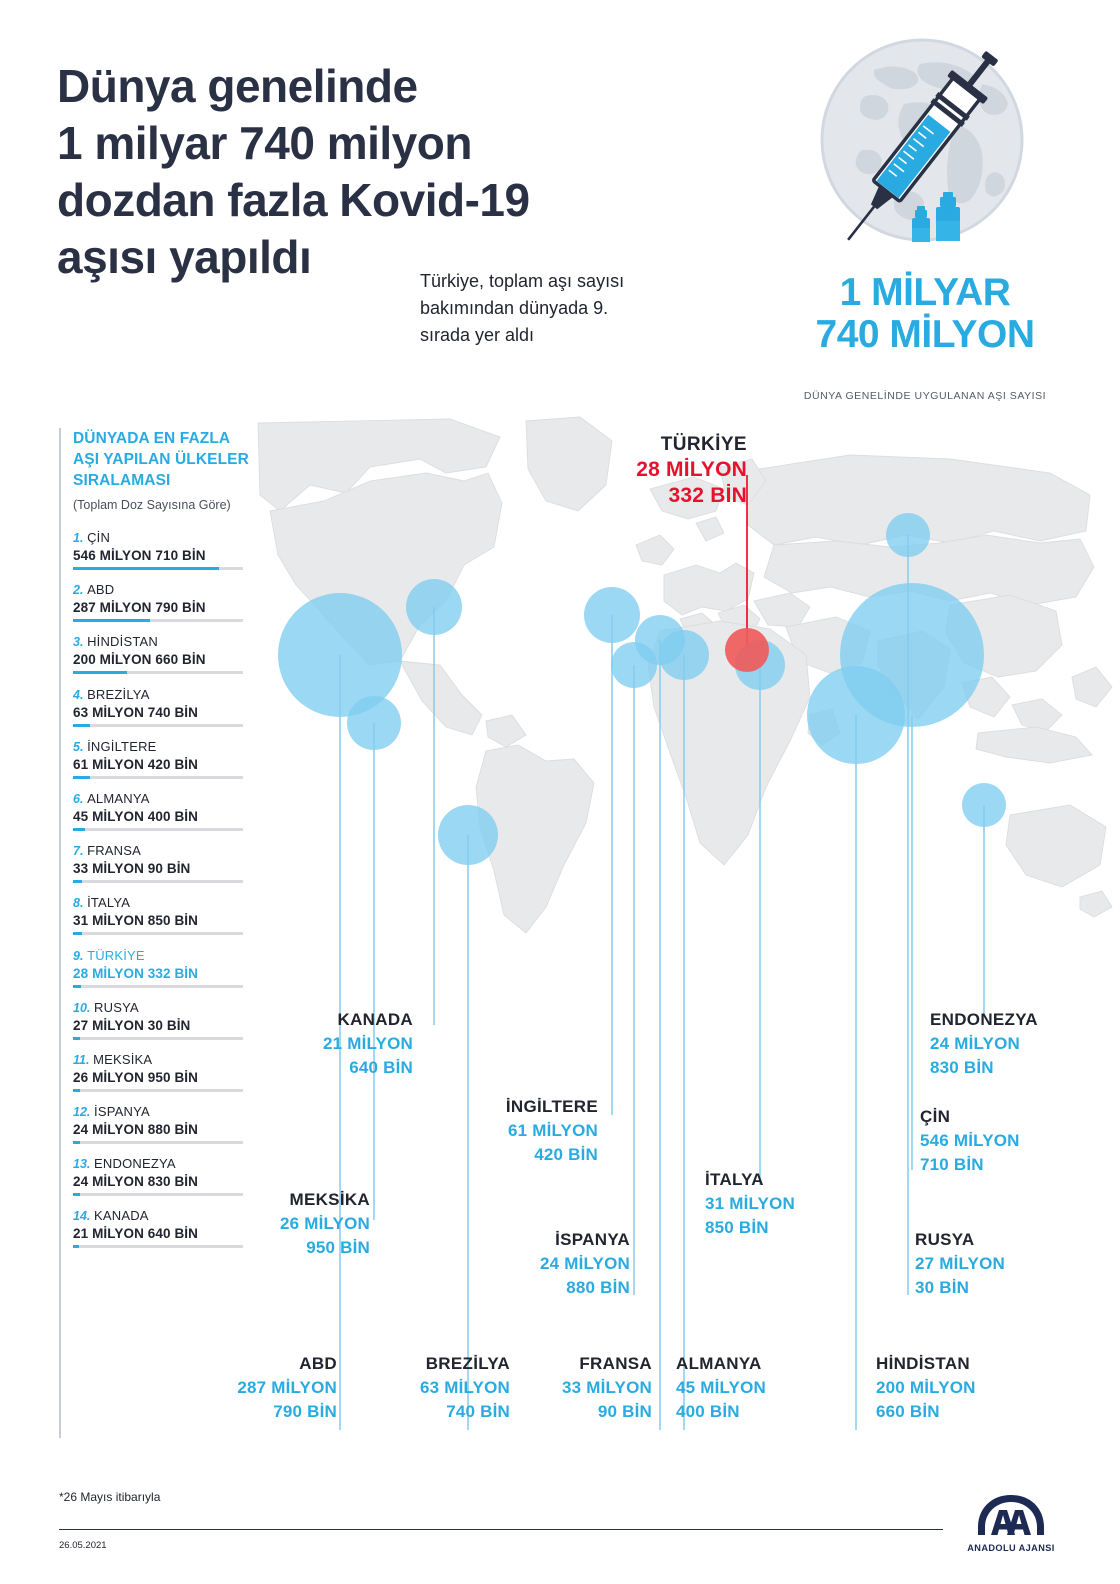  Describe the element at coordinates (922, 146) in the screenshot. I see `syringe-icon` at that location.